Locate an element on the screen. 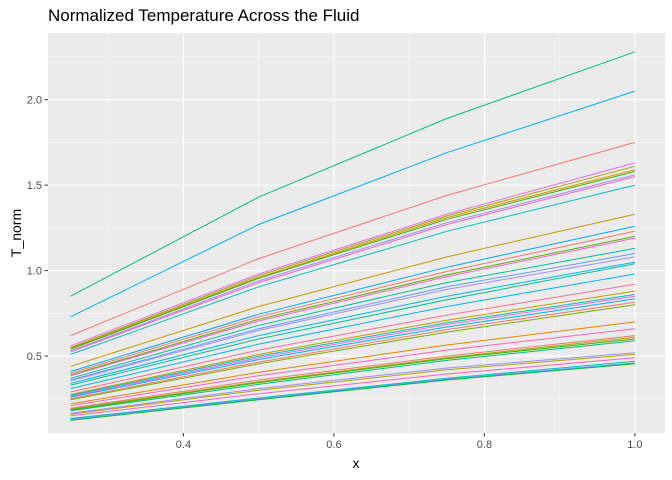 The image size is (672, 480). x-tick-label: 0.8 is located at coordinates (484, 445).